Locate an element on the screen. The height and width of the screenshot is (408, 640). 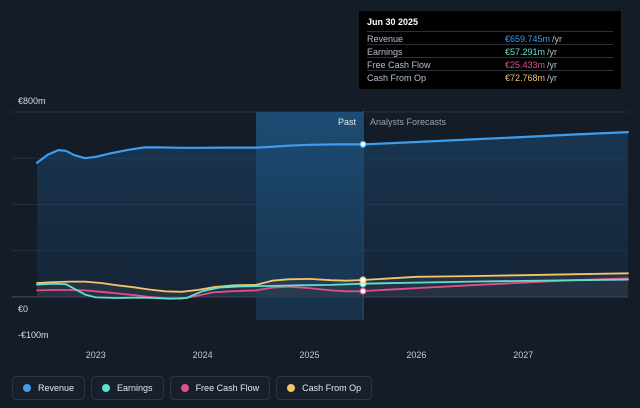
y-tick-label: -€100m is located at coordinates (33, 335).